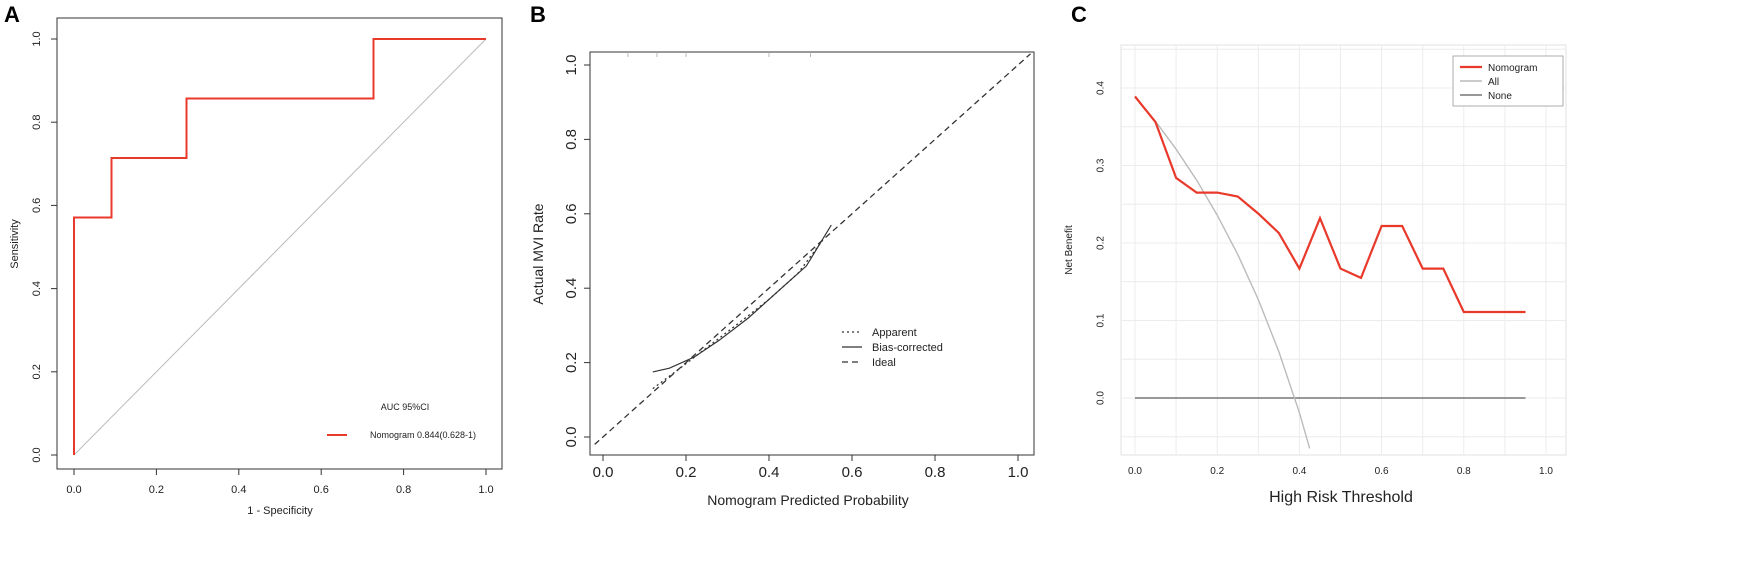 Image resolution: width=1745 pixels, height=579 pixels. I want to click on x-tick-label-c: 1.0, so click(1546, 471).